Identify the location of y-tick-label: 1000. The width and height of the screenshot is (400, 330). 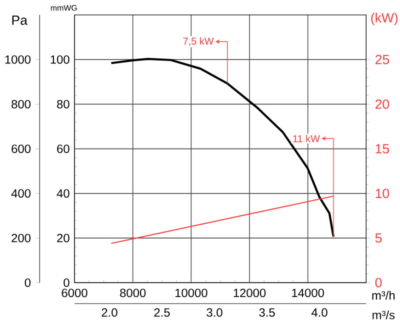
(18, 59).